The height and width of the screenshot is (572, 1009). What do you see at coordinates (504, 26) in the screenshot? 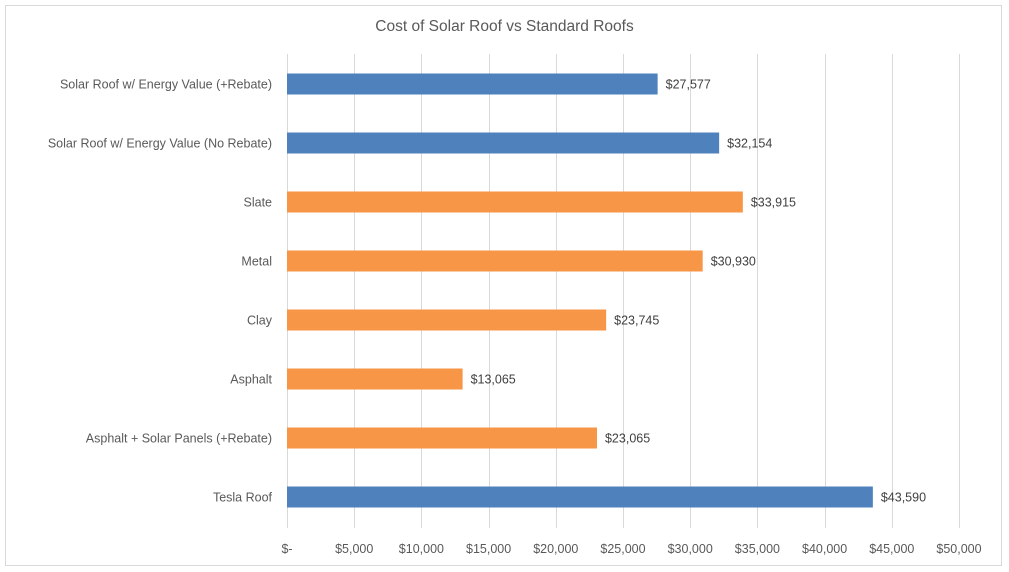
I see `chart-title: Cost of Solar Roof vs Standard Roofs` at bounding box center [504, 26].